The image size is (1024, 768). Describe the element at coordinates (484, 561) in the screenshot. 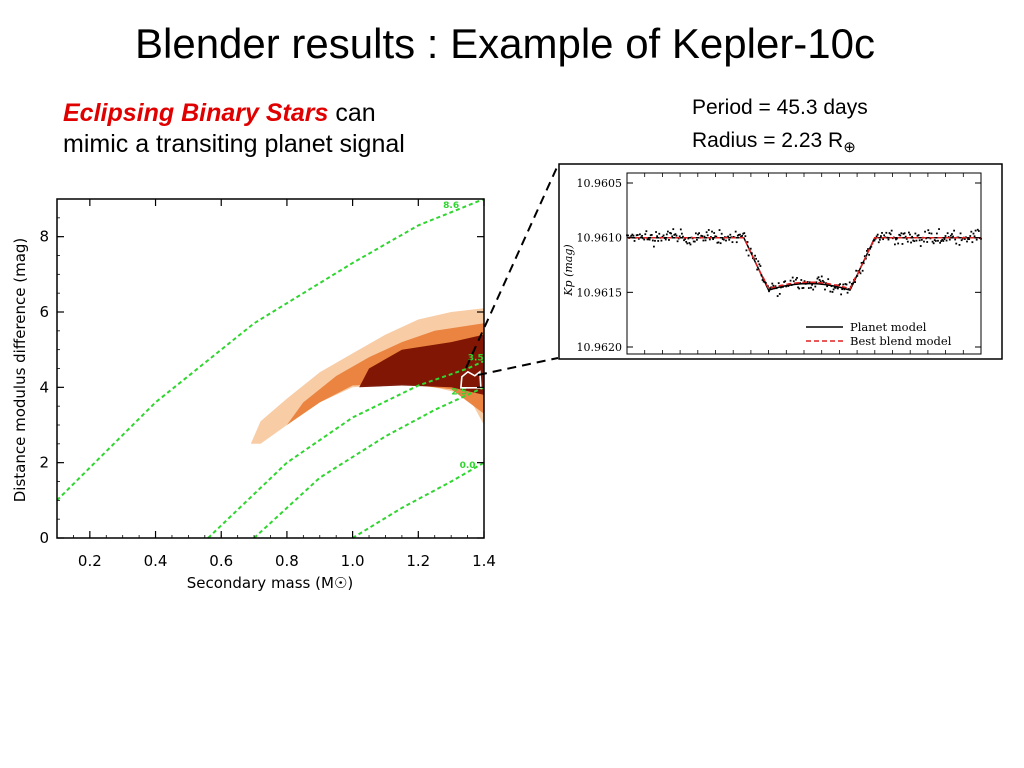

I see `x-tick-label: 1.4` at that location.